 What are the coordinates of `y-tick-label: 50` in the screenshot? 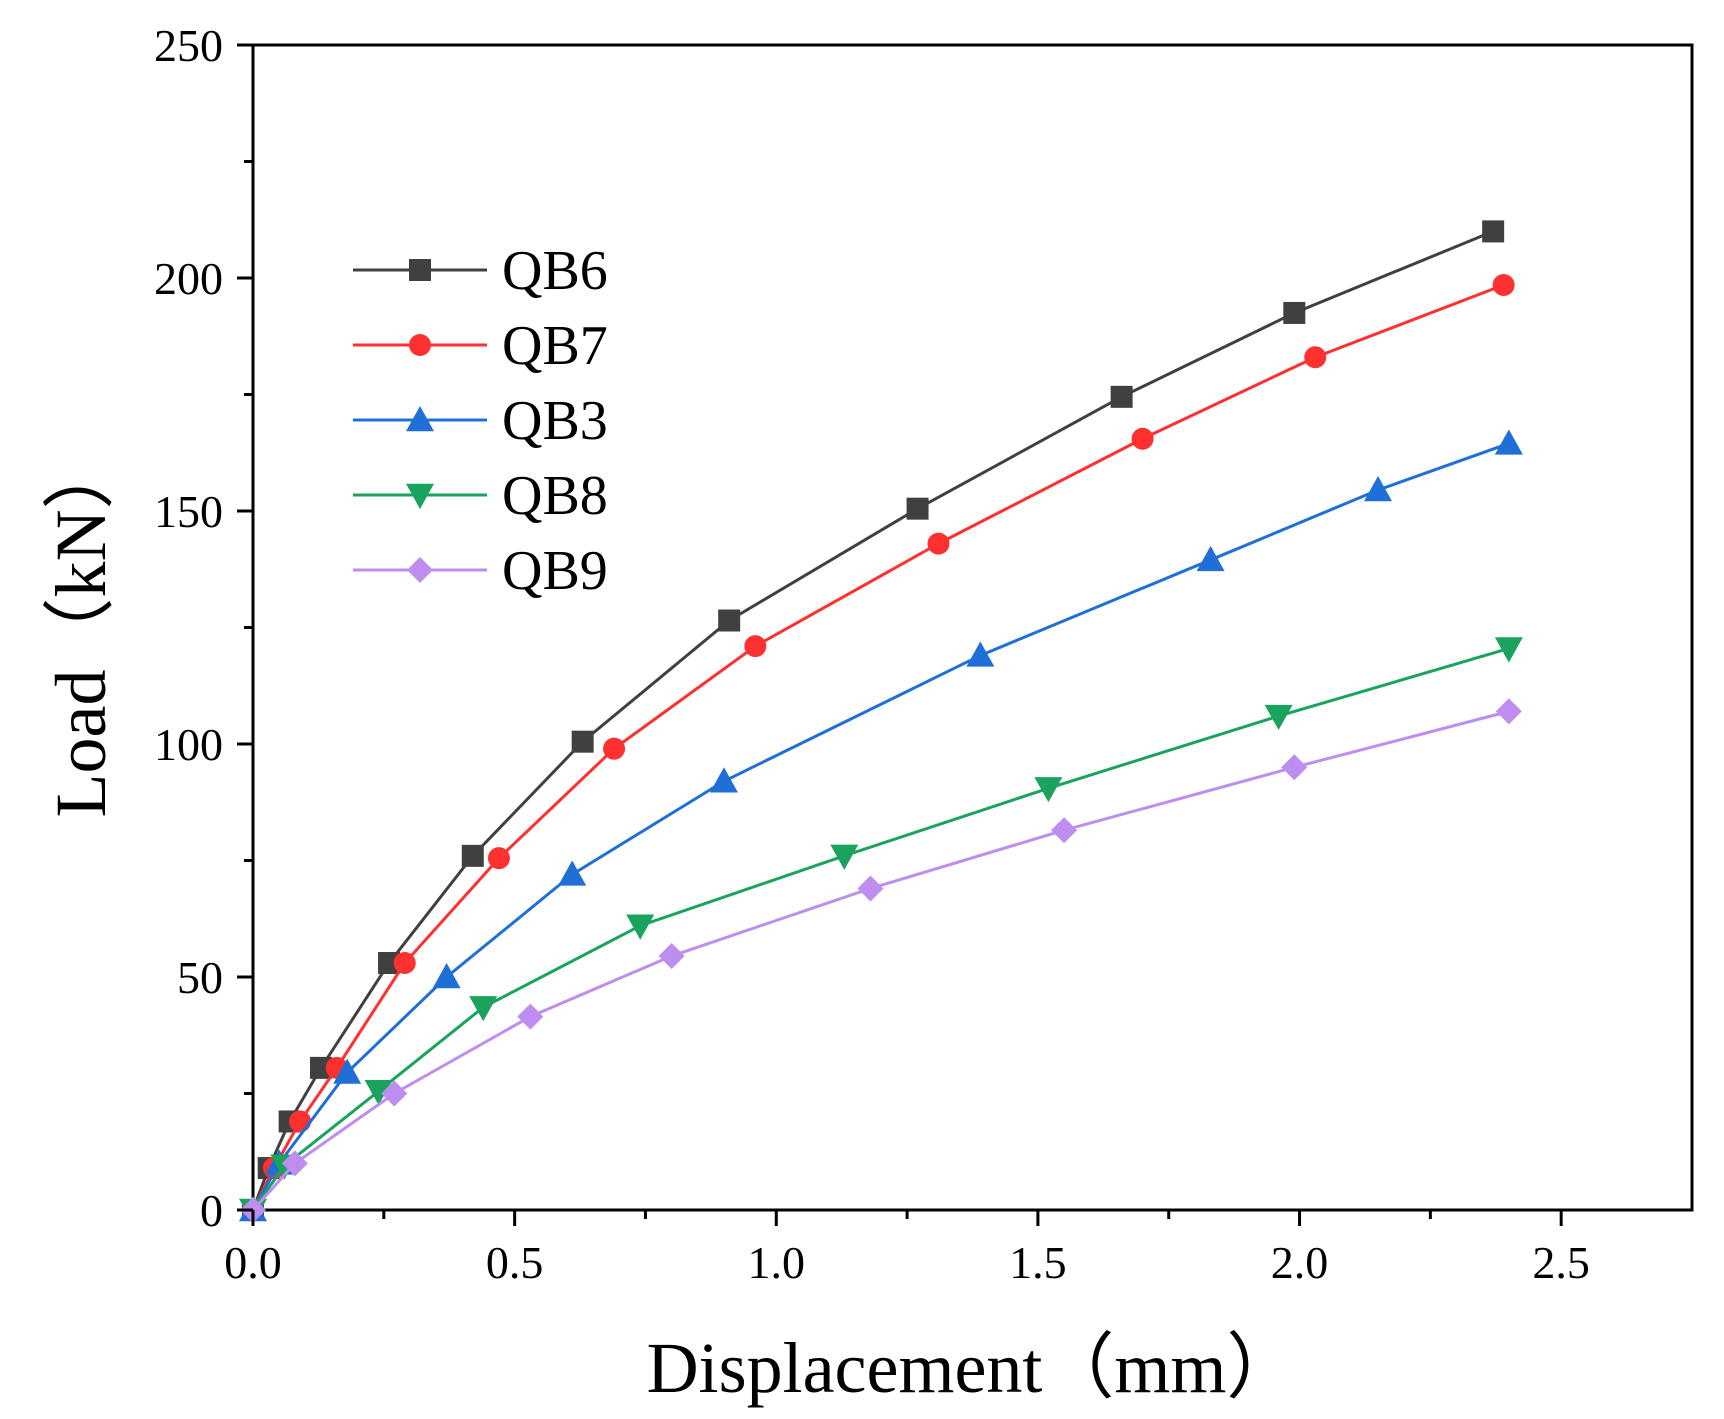 It's located at (200, 977).